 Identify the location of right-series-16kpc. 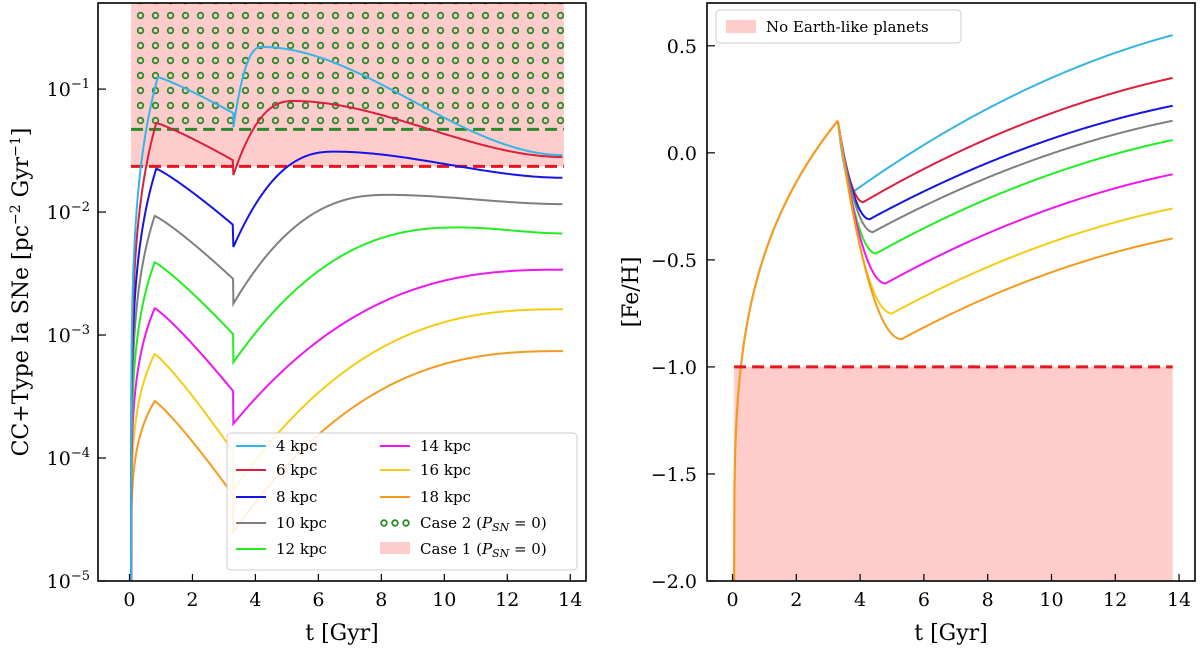
(1004, 217).